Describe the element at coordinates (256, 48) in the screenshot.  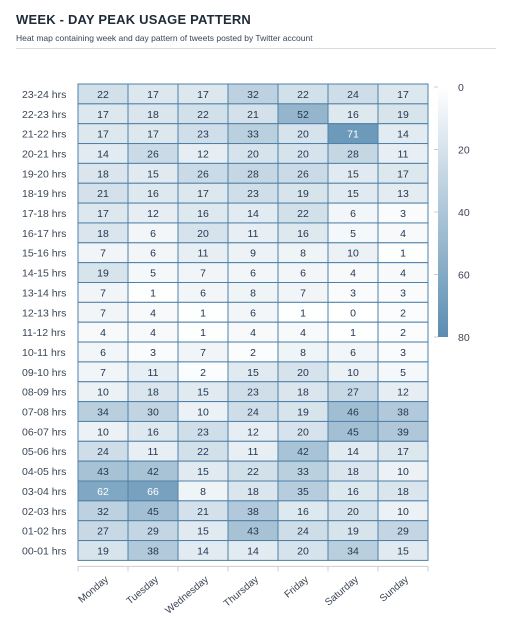
I see `title-divider` at that location.